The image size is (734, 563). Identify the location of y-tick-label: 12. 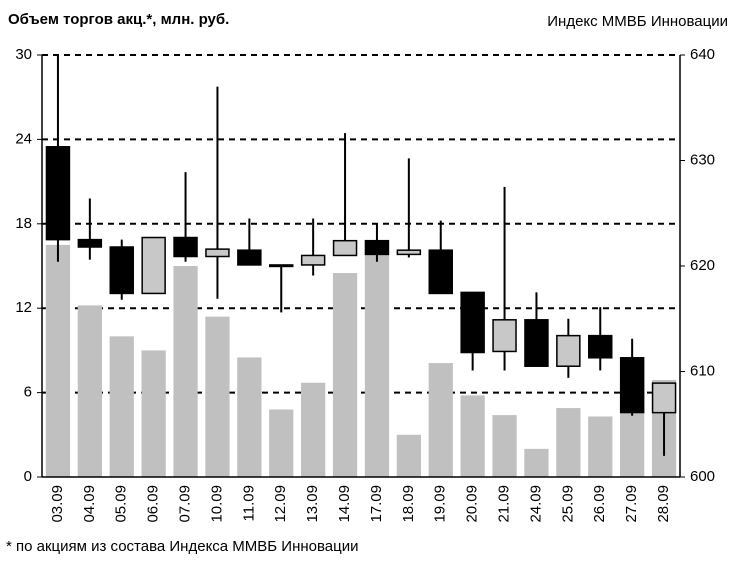
(23, 307).